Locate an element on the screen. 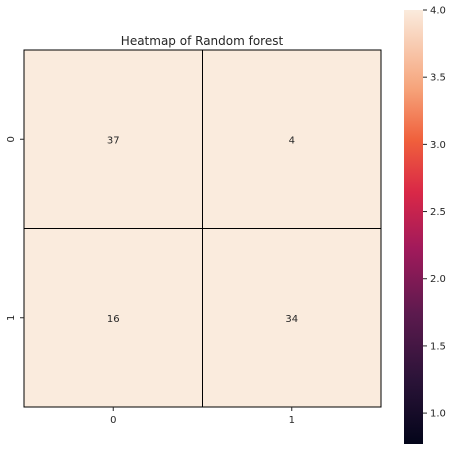 Image resolution: width=455 pixels, height=453 pixels. y-axis-ticks: 01 is located at coordinates (15, 228).